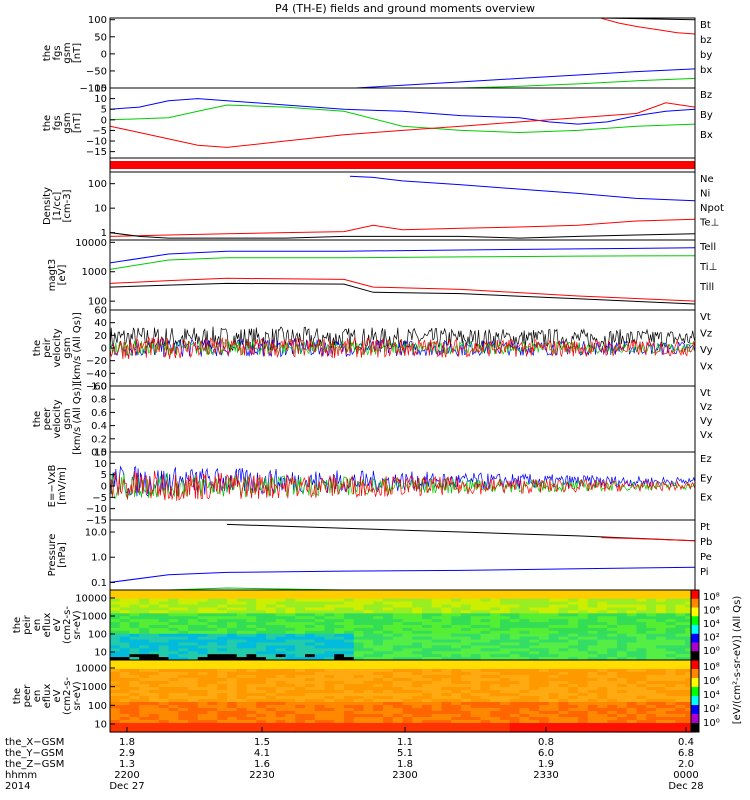 Image resolution: width=750 pixels, height=800 pixels. What do you see at coordinates (711, 723) in the screenshot?
I see `colorbar-tick: 10⁰` at bounding box center [711, 723].